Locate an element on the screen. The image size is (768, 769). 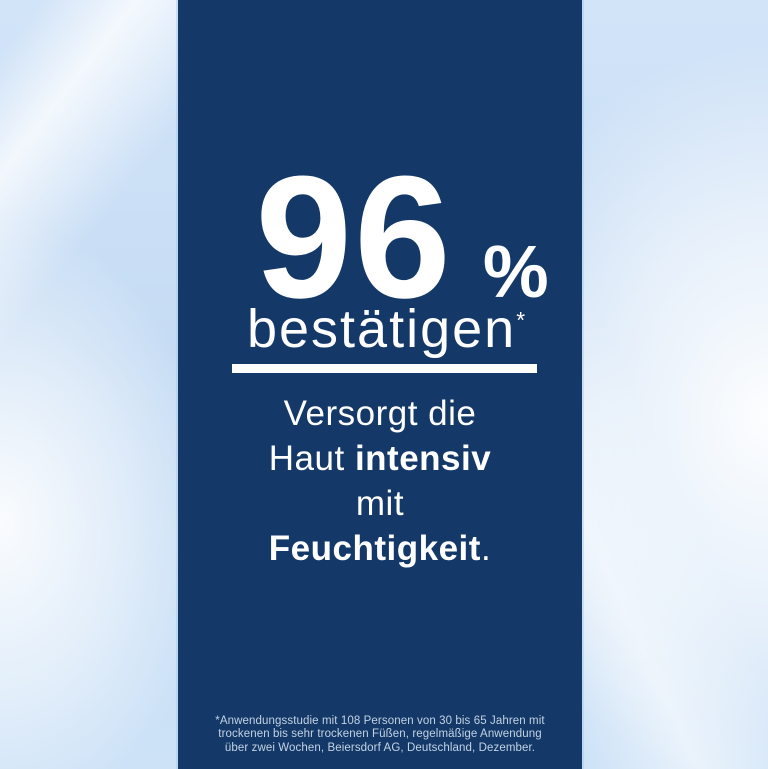
claim-segment-bold: Feuchtigkeit is located at coordinates (374, 548).